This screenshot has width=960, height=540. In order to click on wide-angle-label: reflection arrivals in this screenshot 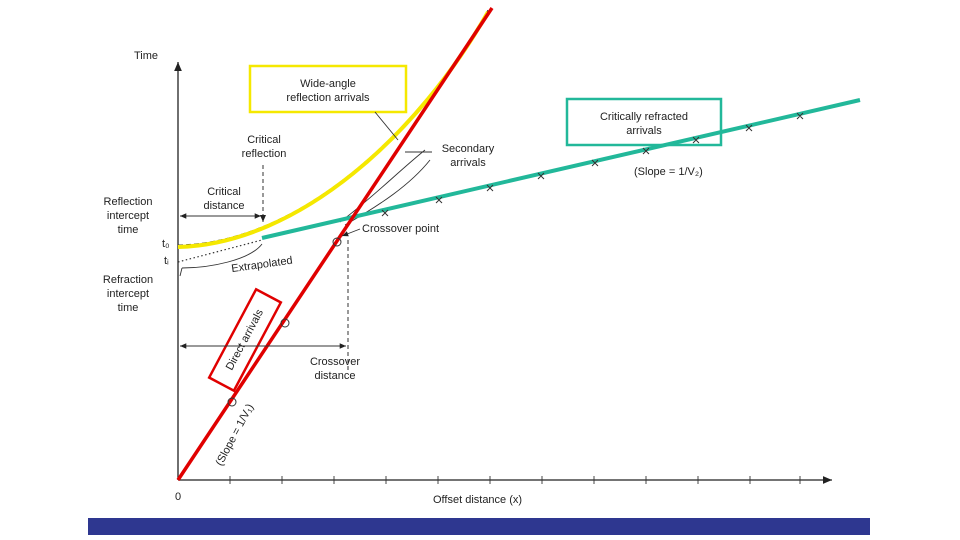, I will do `click(328, 98)`.